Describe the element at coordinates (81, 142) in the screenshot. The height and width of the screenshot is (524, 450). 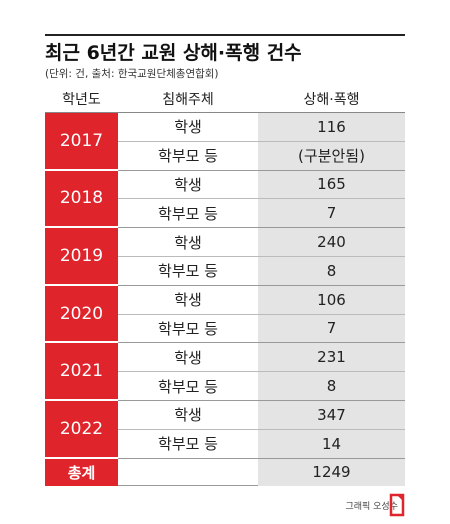
I see `year-cell: 2017` at that location.